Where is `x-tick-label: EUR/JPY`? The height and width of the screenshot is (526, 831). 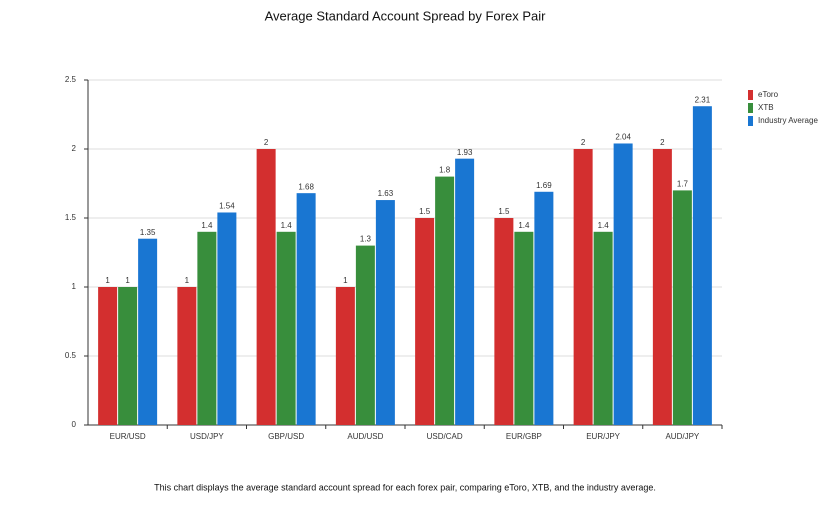
x-tick-label: EUR/JPY is located at coordinates (603, 436).